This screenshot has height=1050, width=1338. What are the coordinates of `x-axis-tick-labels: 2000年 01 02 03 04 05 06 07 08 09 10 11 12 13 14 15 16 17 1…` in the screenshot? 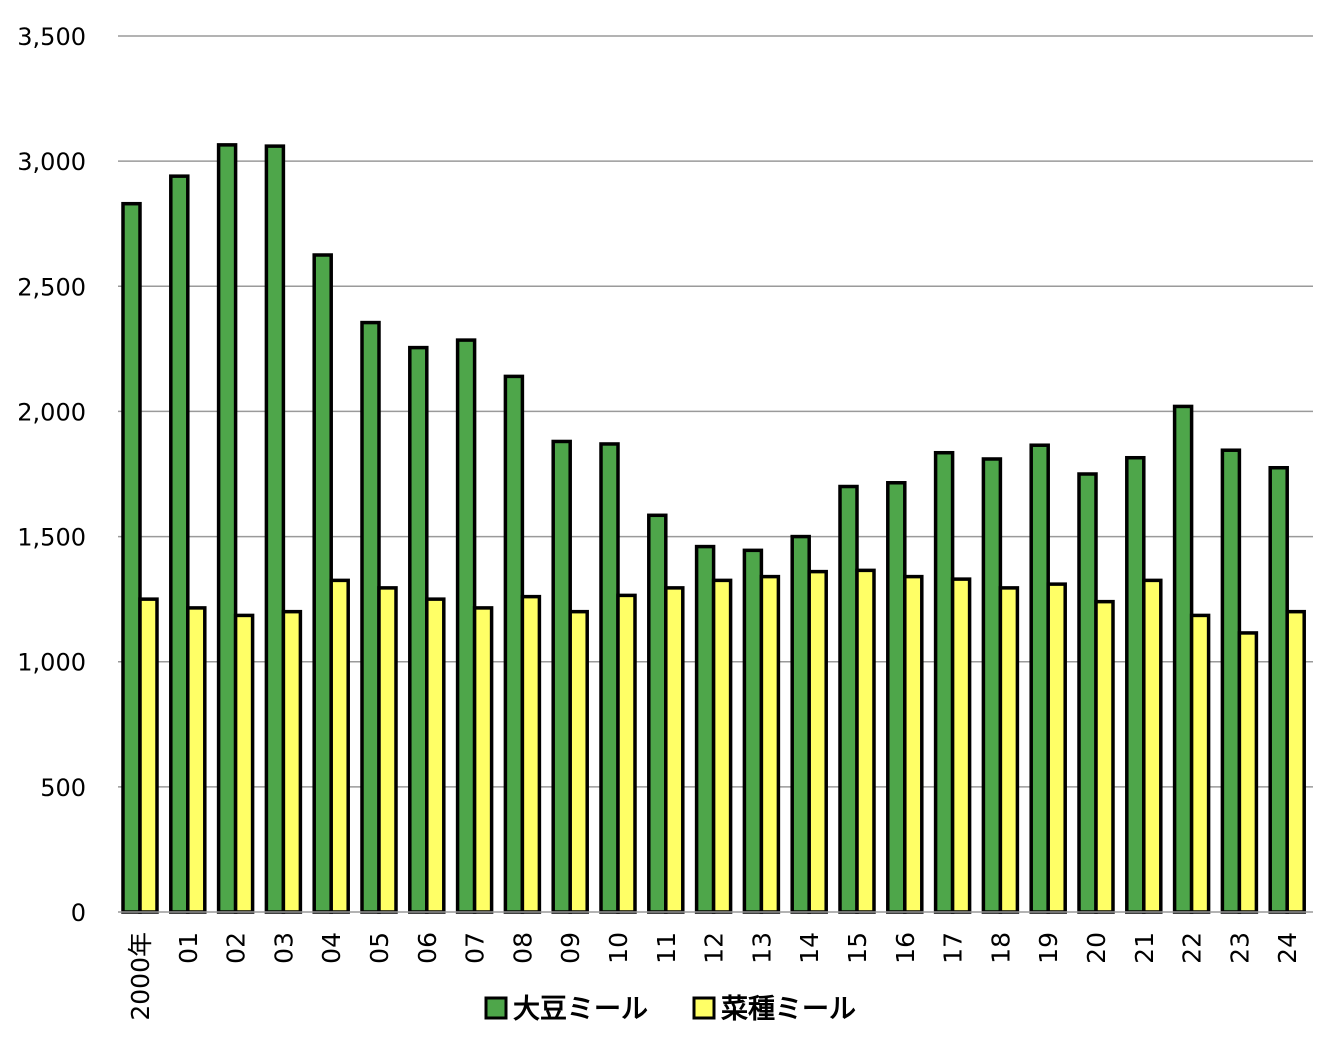 It's located at (714, 976).